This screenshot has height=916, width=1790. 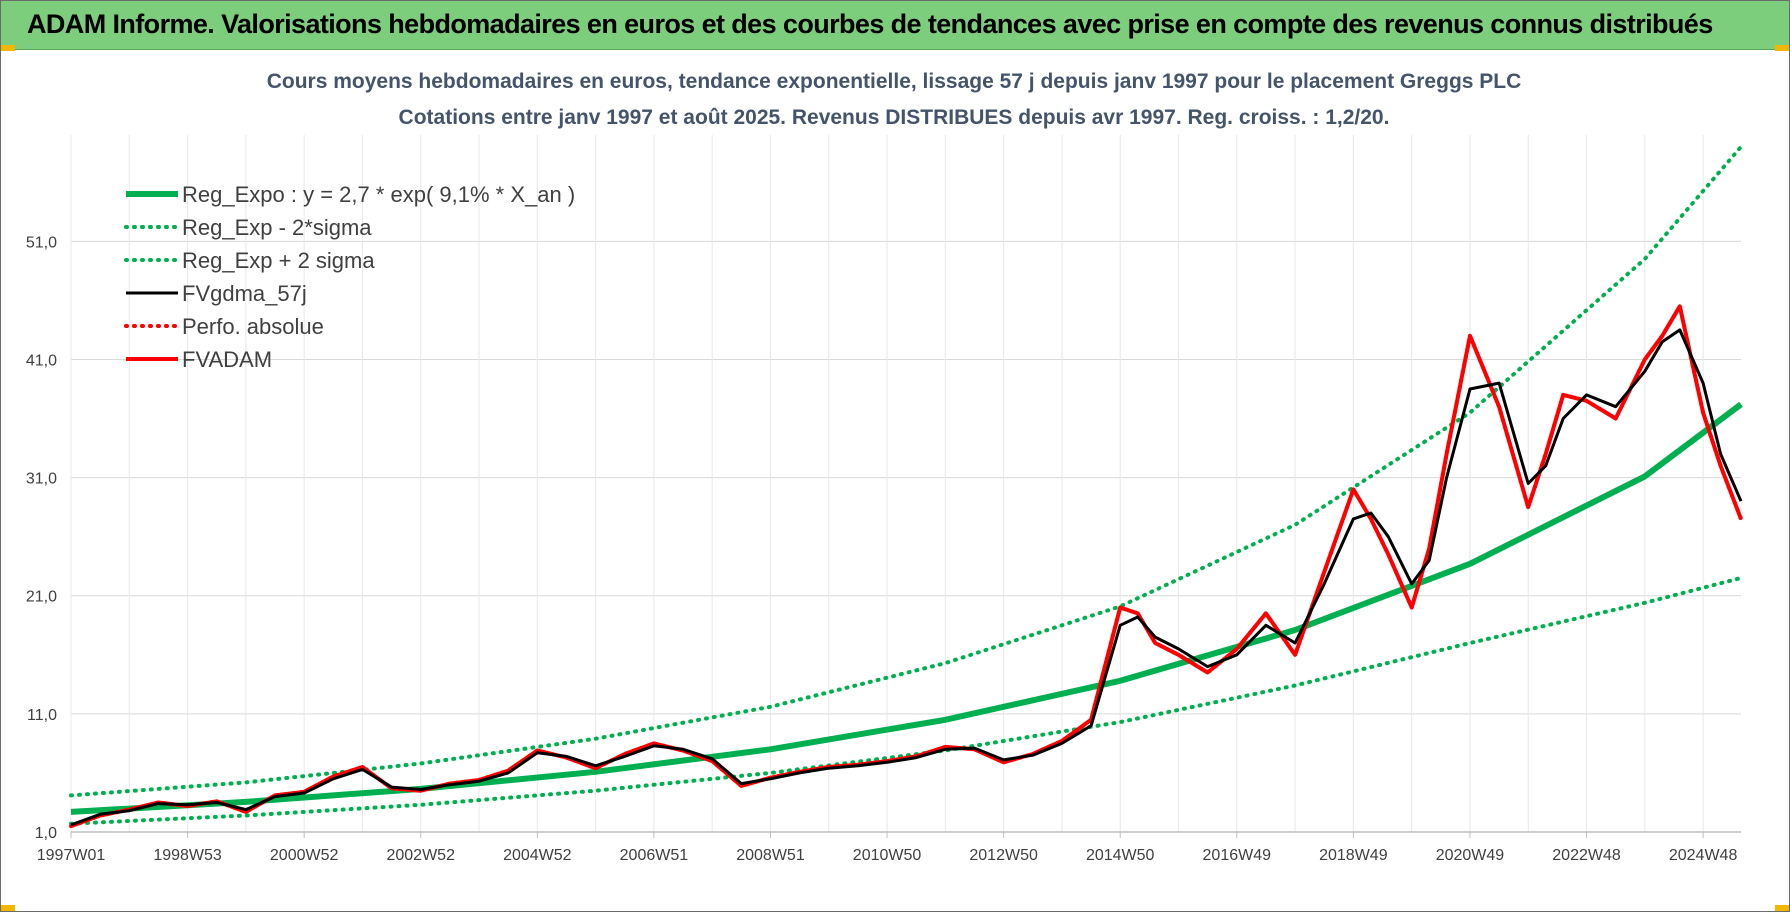 I want to click on x-tick-label: 2020W49, so click(x=1470, y=855).